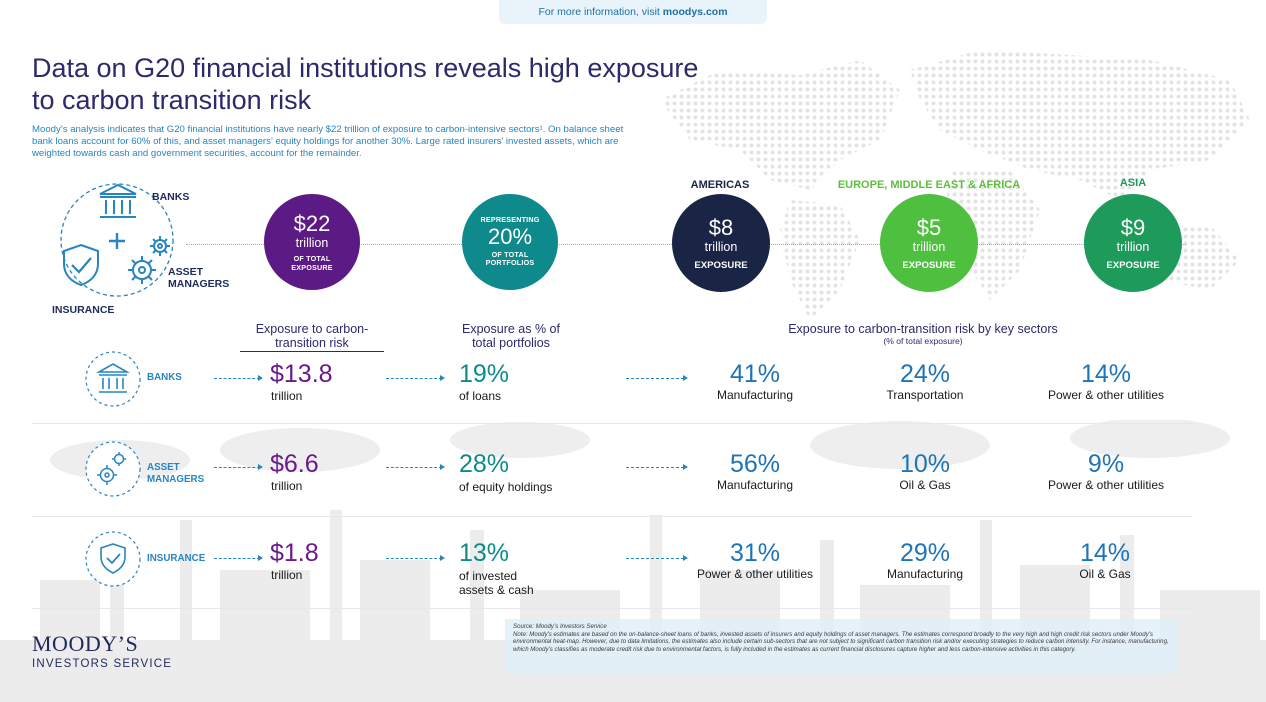  I want to click on portfolio-share-circle: REPRESENTING 20% OF TOTAL PORTFOLIOS, so click(510, 242).